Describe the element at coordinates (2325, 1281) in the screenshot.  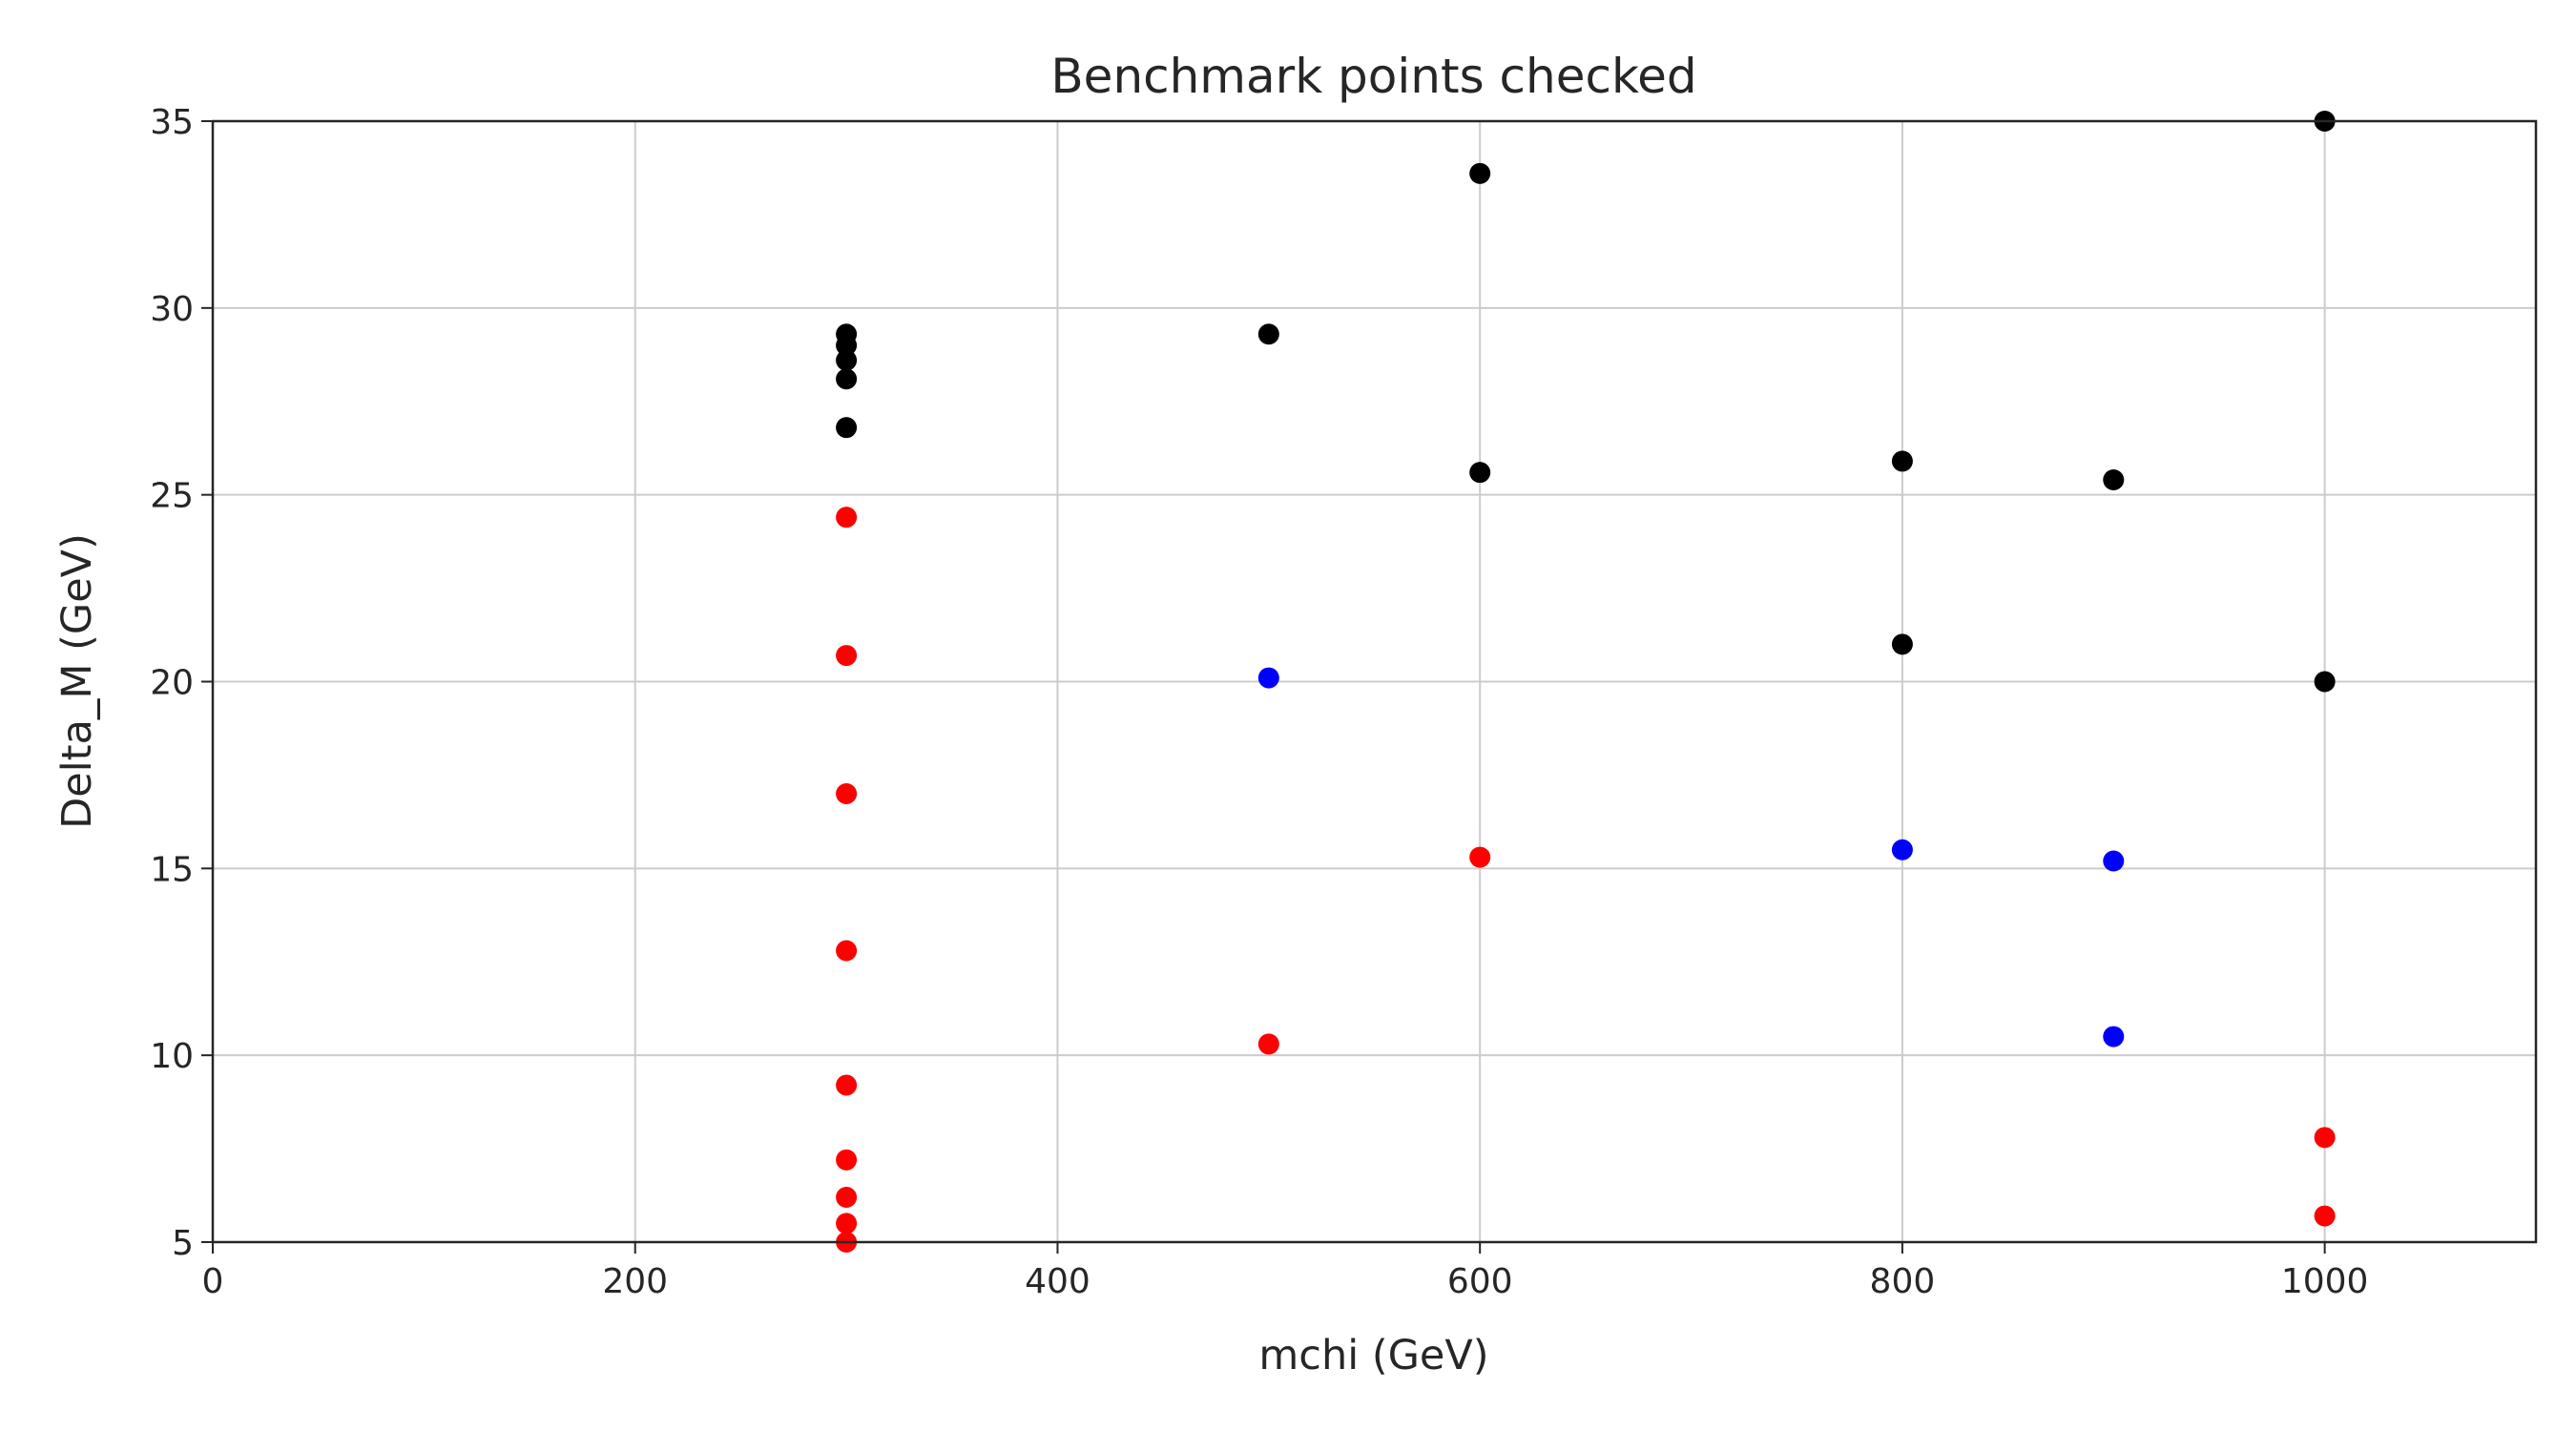
I see `x-tick-label: 1000` at that location.